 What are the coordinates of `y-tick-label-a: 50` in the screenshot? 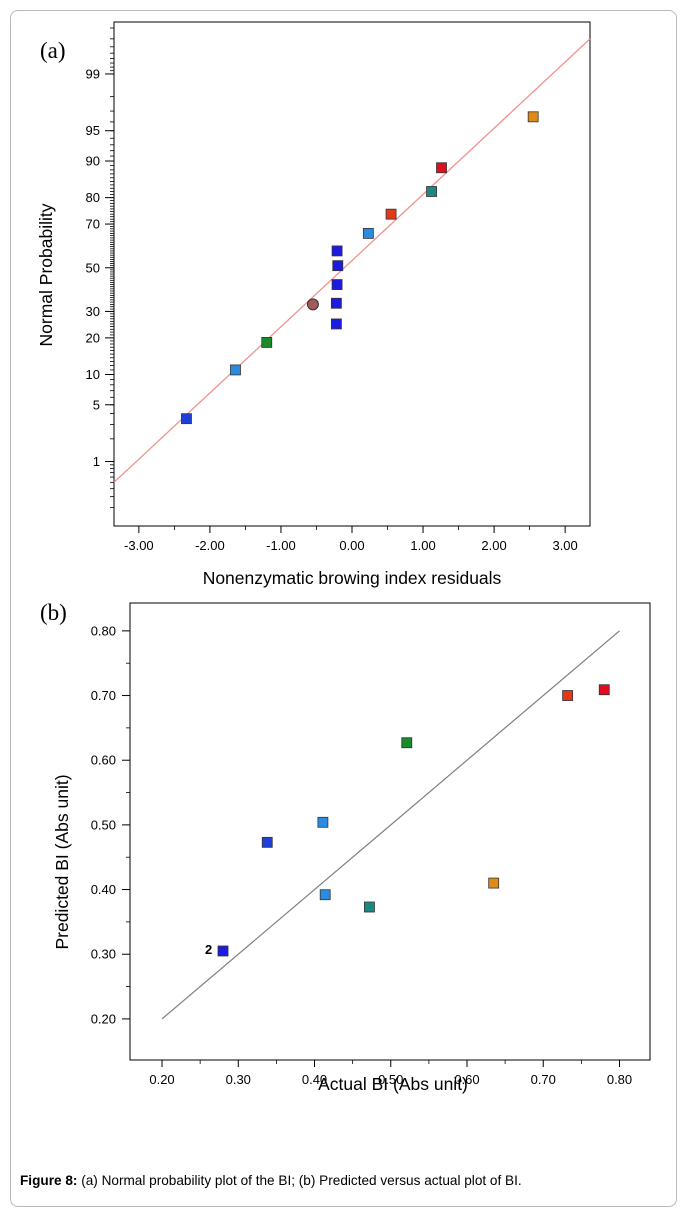 It's located at (93, 267).